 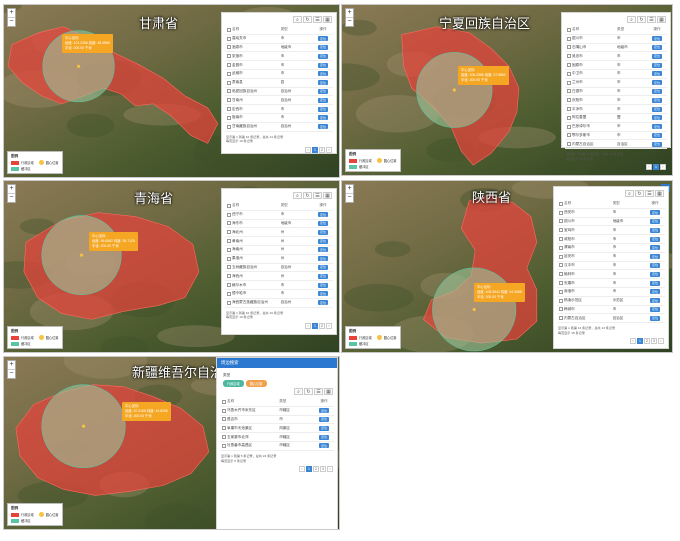 What do you see at coordinates (611, 222) in the screenshot?
I see `table-row: 铜川市 地级市 定位` at bounding box center [611, 222].